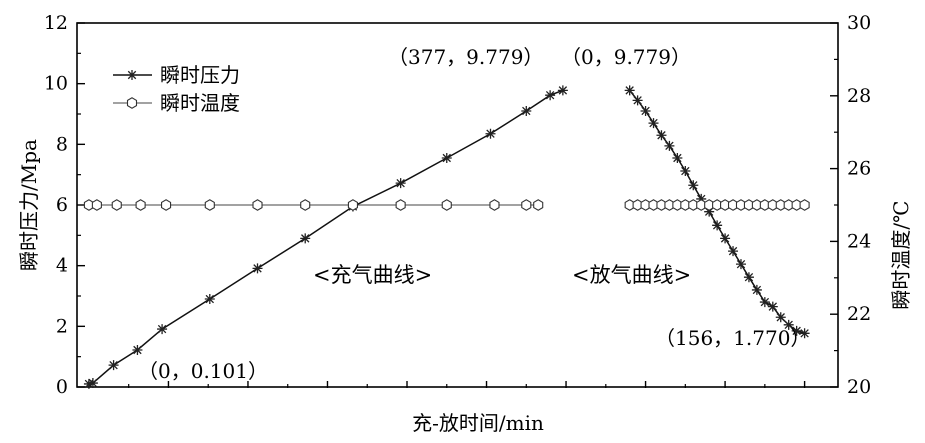 The width and height of the screenshot is (925, 443). Describe the element at coordinates (56, 84) in the screenshot. I see `y-left-tick-label: 10` at that location.